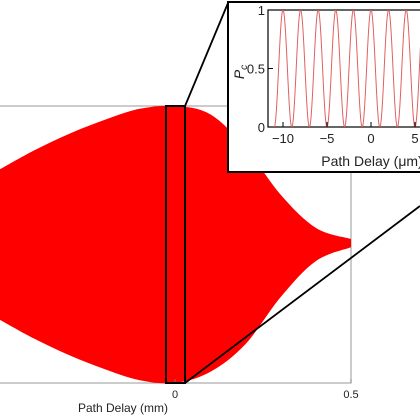 The width and height of the screenshot is (420, 420). What do you see at coordinates (327, 138) in the screenshot?
I see `inset-x-tick-label: −5` at bounding box center [327, 138].